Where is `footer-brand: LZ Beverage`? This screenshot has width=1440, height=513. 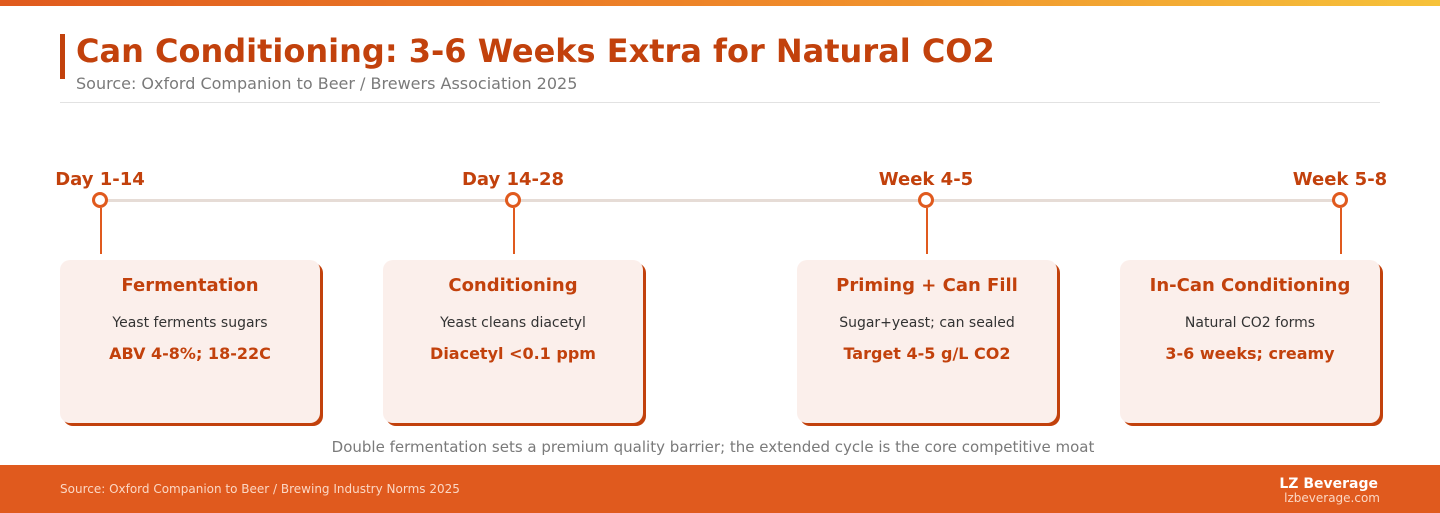 footer-brand: LZ Beverage is located at coordinates (1328, 484).